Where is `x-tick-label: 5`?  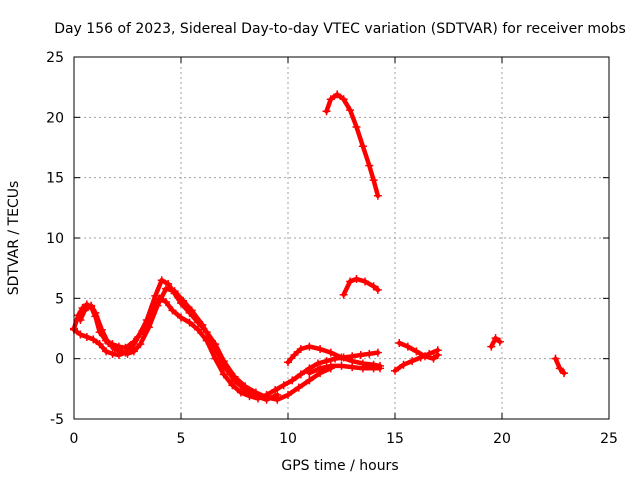
x-tick-label: 5 is located at coordinates (181, 439).